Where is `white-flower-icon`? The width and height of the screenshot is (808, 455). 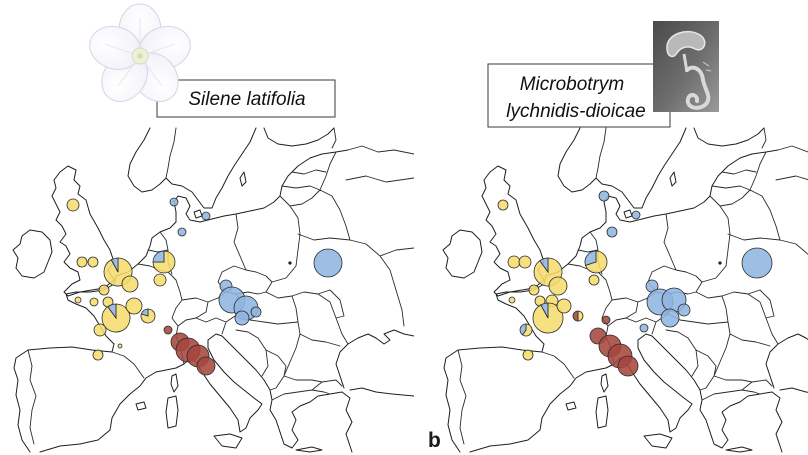
white-flower-icon is located at coordinates (140, 52).